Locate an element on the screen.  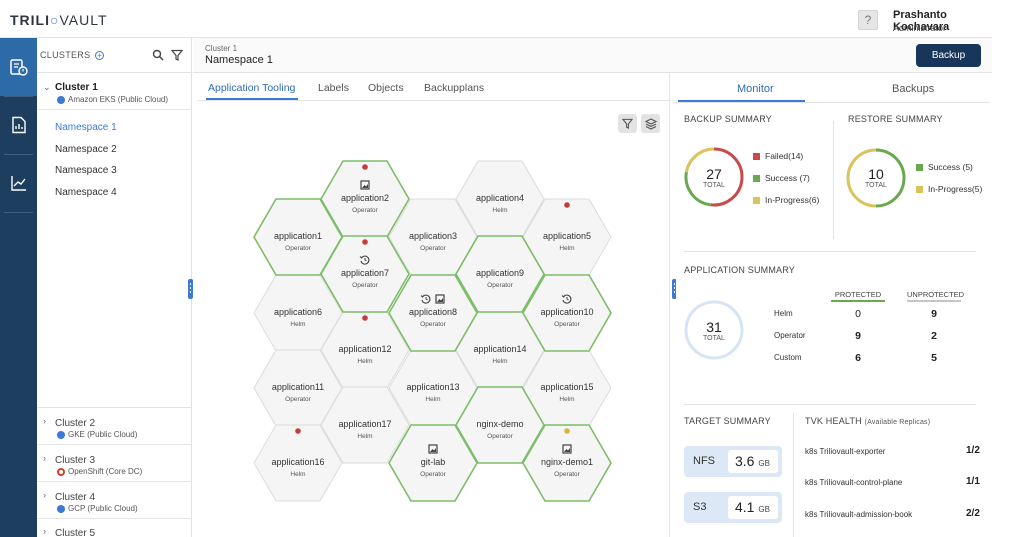
user-name: Prashanto Kochavara is located at coordinates (921, 21).